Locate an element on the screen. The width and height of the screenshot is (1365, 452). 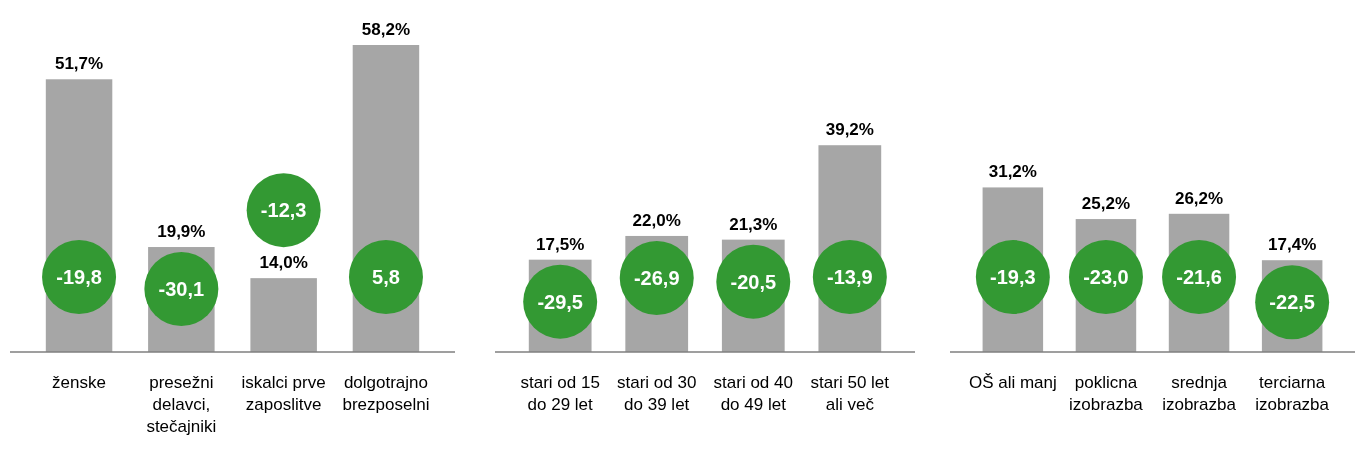
circle-badge: -30,1 is located at coordinates (181, 289).